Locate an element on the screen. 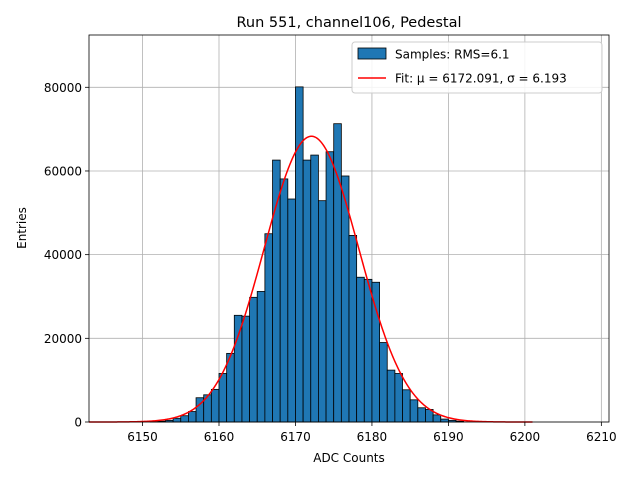 The image size is (640, 480). x-tick-label: 6210 is located at coordinates (601, 437).